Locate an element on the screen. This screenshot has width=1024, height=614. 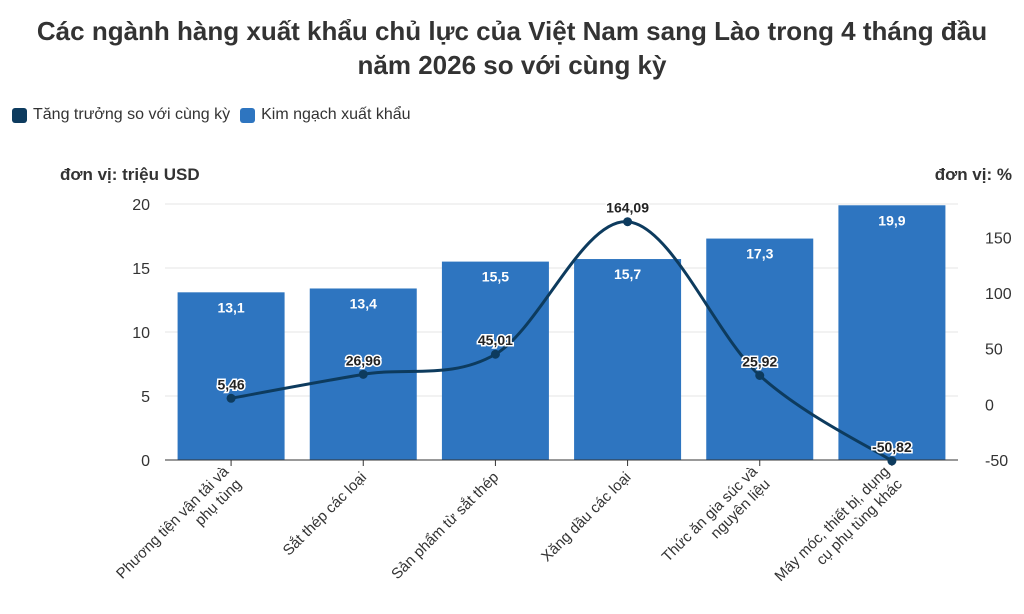
legend-label-growth: Tăng trưởng so với cùng kỳ is located at coordinates (132, 114).